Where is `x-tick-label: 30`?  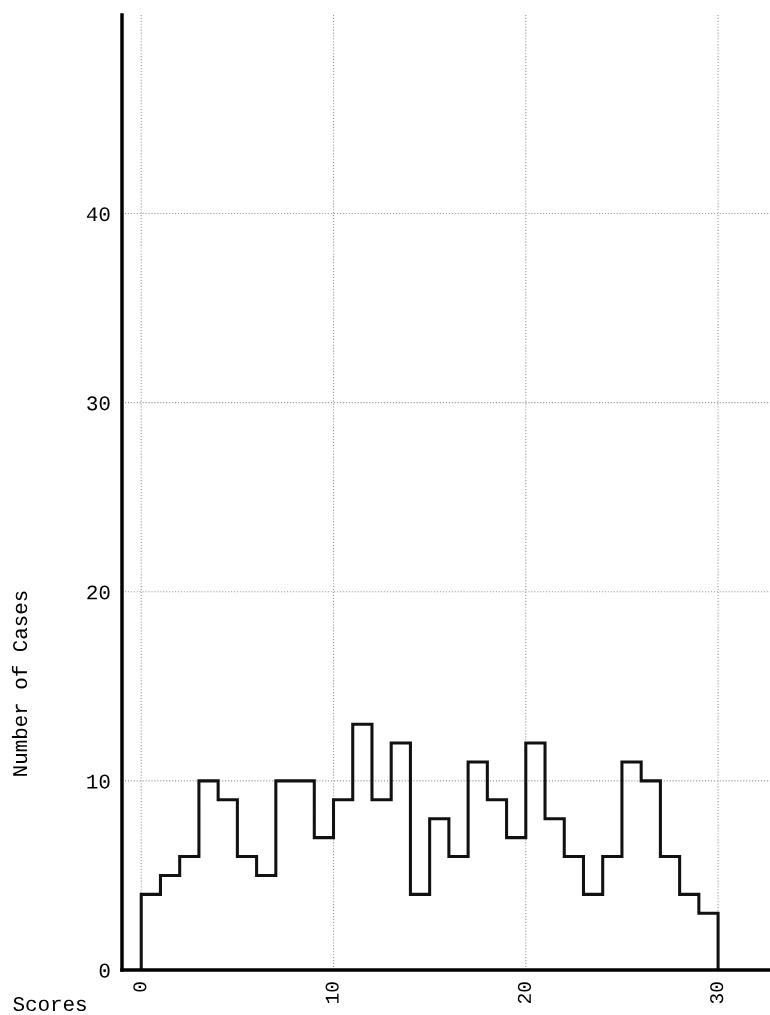 x-tick-label: 30 is located at coordinates (717, 993).